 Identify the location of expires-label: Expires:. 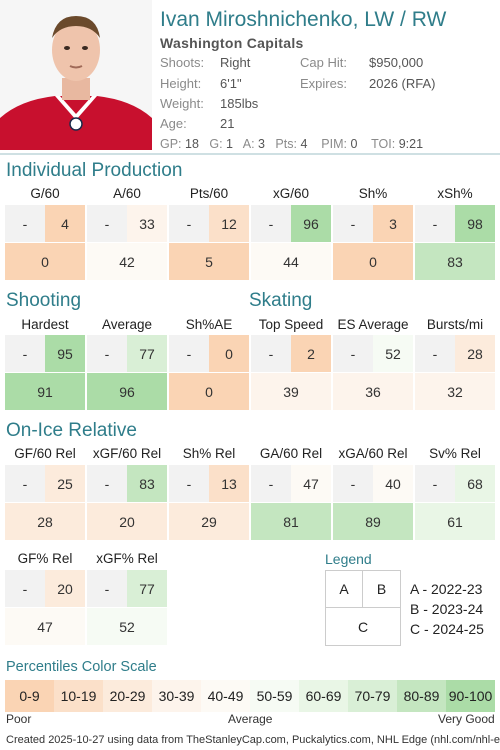
(323, 83).